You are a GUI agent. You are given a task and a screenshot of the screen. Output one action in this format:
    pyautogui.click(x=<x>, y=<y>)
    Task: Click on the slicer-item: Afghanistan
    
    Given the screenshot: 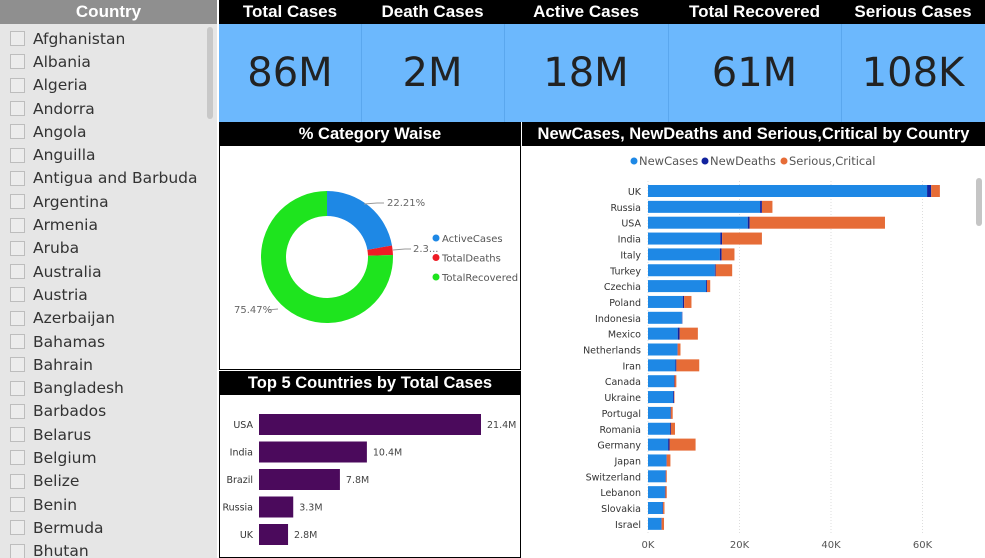 What is the action you would take?
    pyautogui.click(x=102, y=38)
    